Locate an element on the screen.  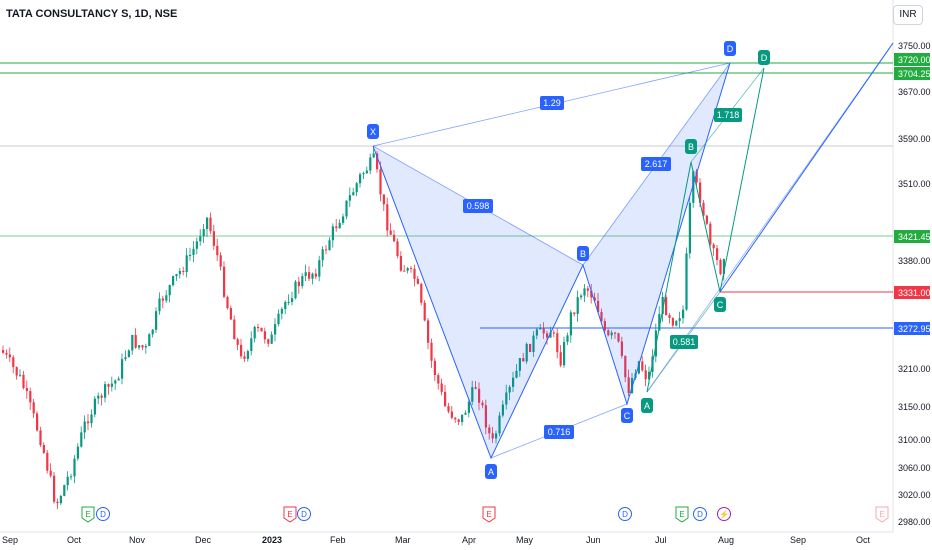
price-tag-3421: 3421.45 is located at coordinates (912, 236).